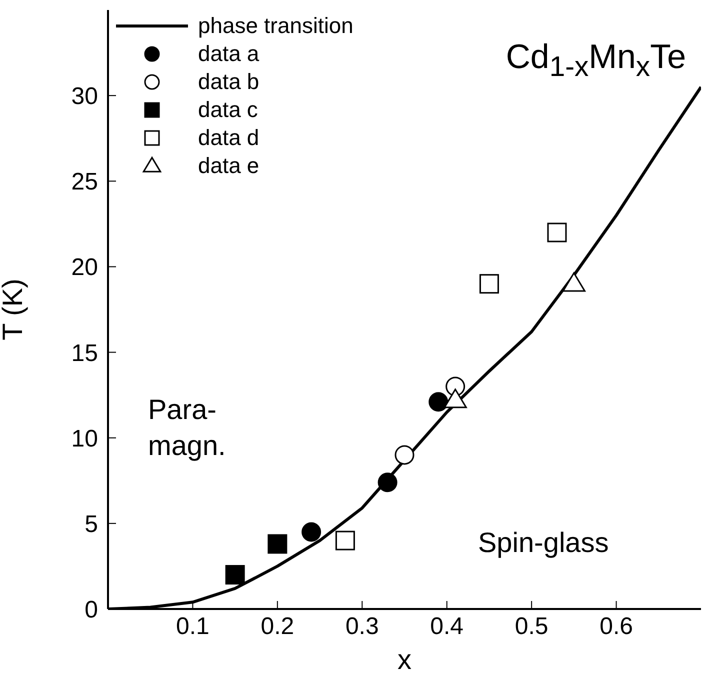  I want to click on annotation: Spin-glass, so click(543, 543).